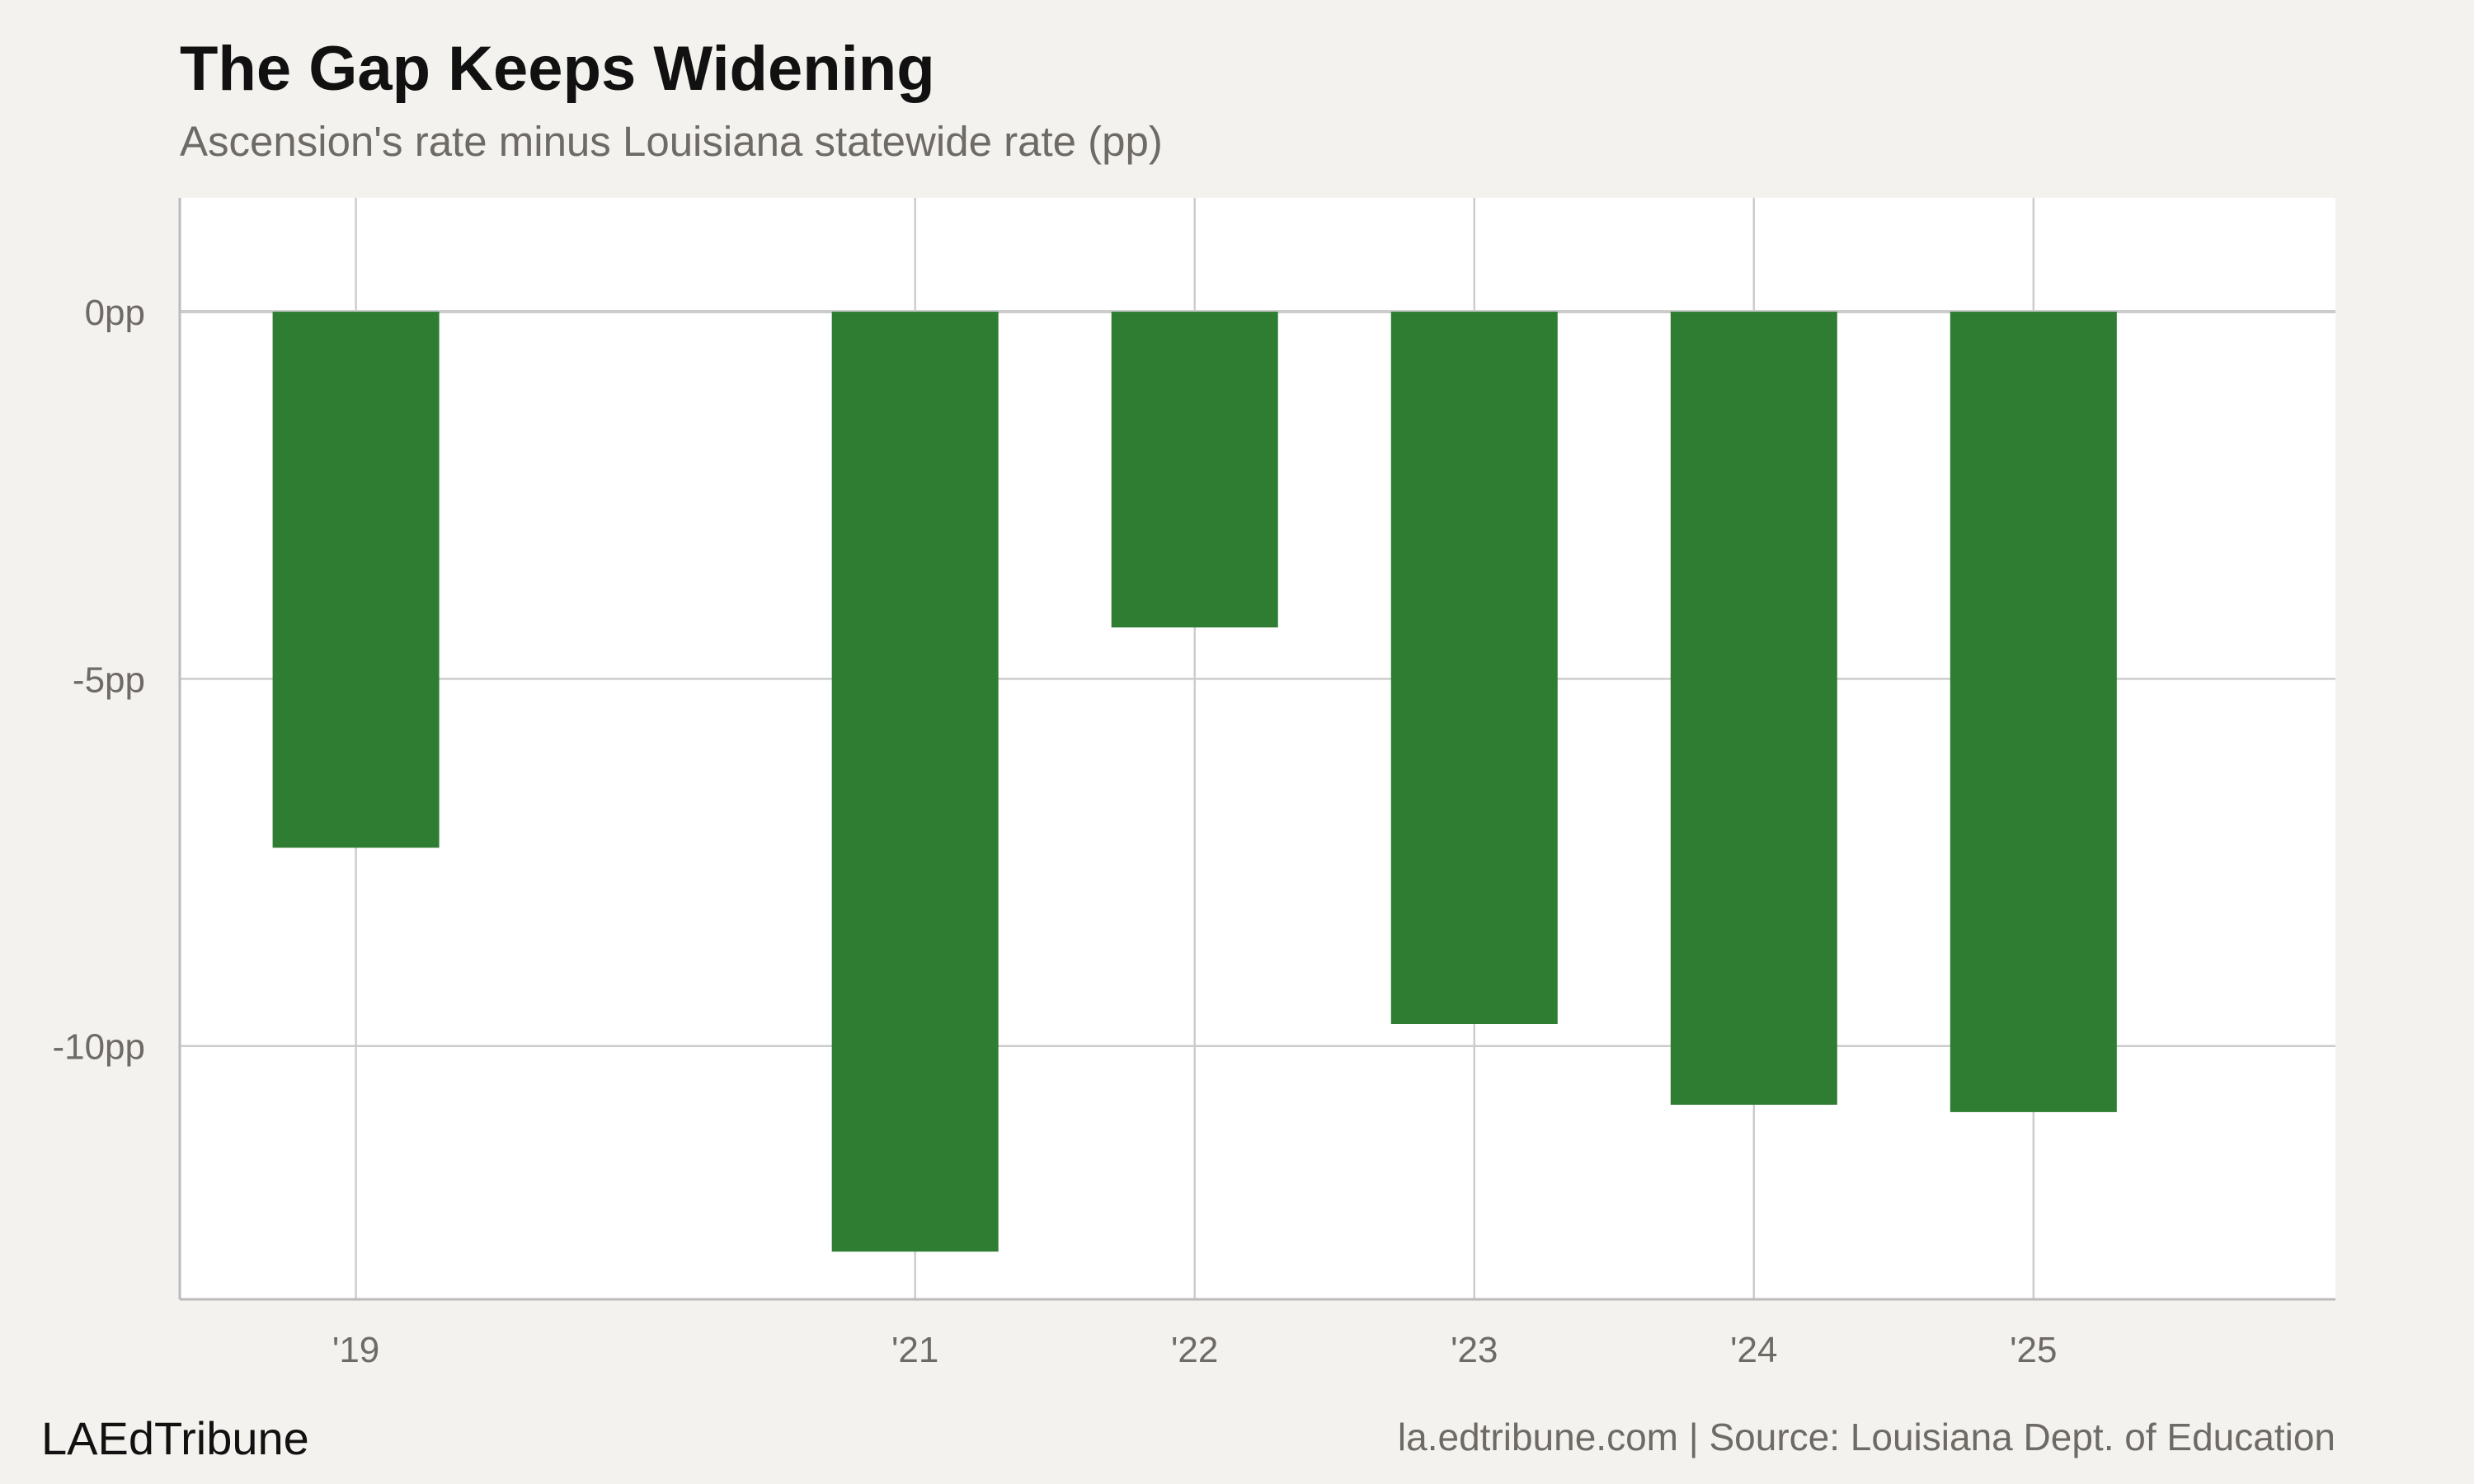 This screenshot has height=1484, width=2474. I want to click on brand-logo-text: LAEdTribune, so click(175, 1438).